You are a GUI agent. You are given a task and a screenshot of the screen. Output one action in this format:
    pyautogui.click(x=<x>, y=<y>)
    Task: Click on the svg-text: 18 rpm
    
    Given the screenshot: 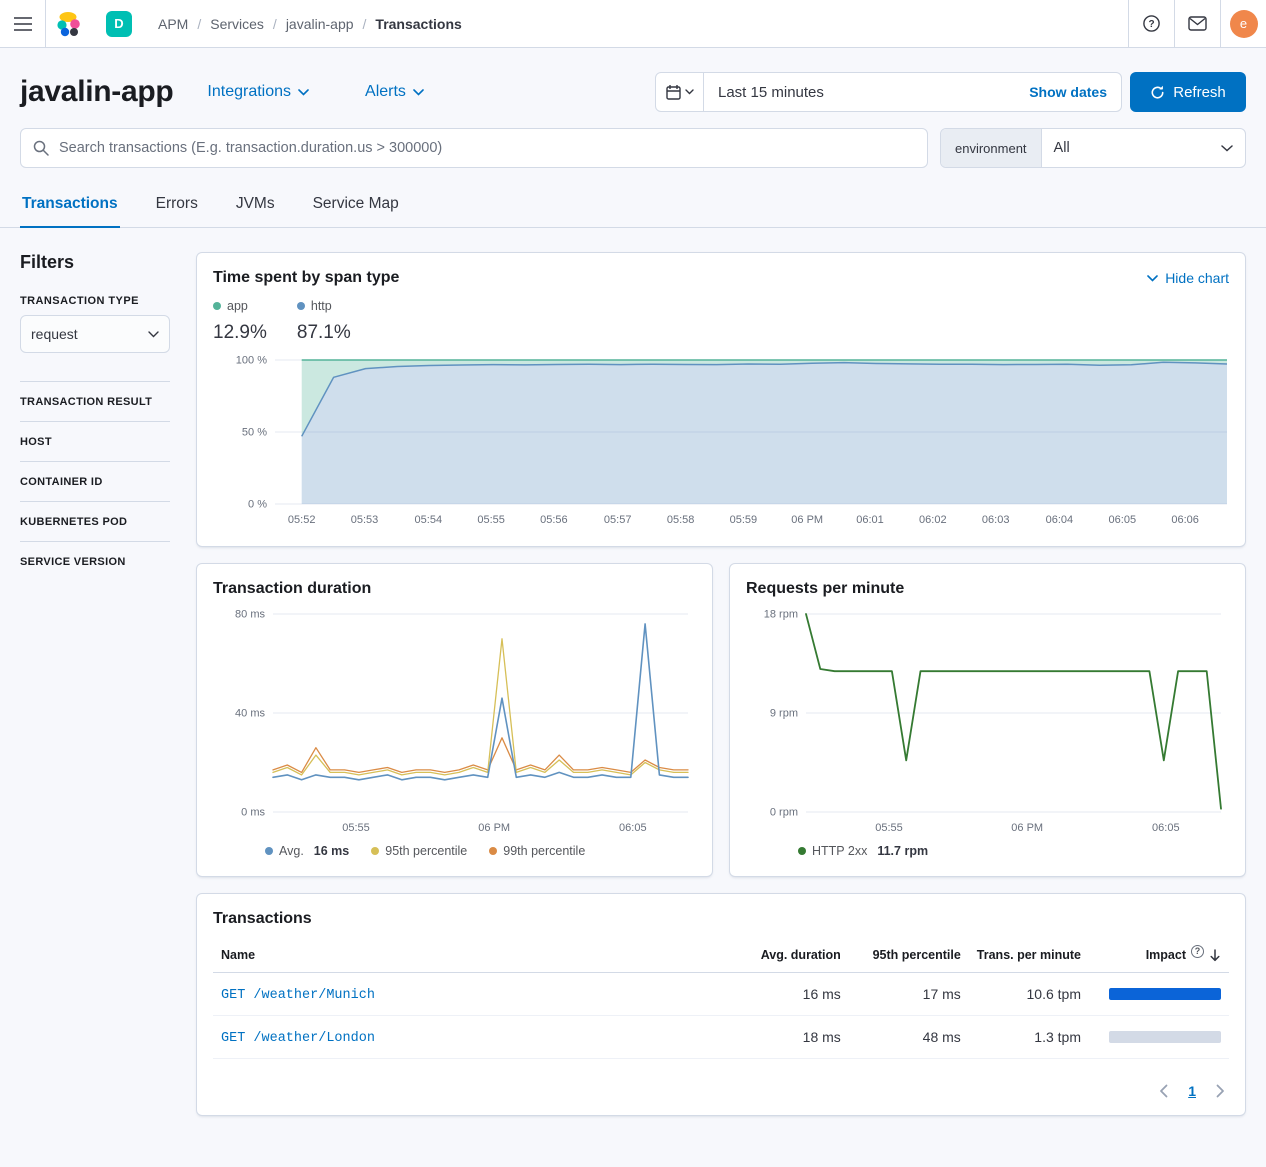 What is the action you would take?
    pyautogui.click(x=781, y=615)
    